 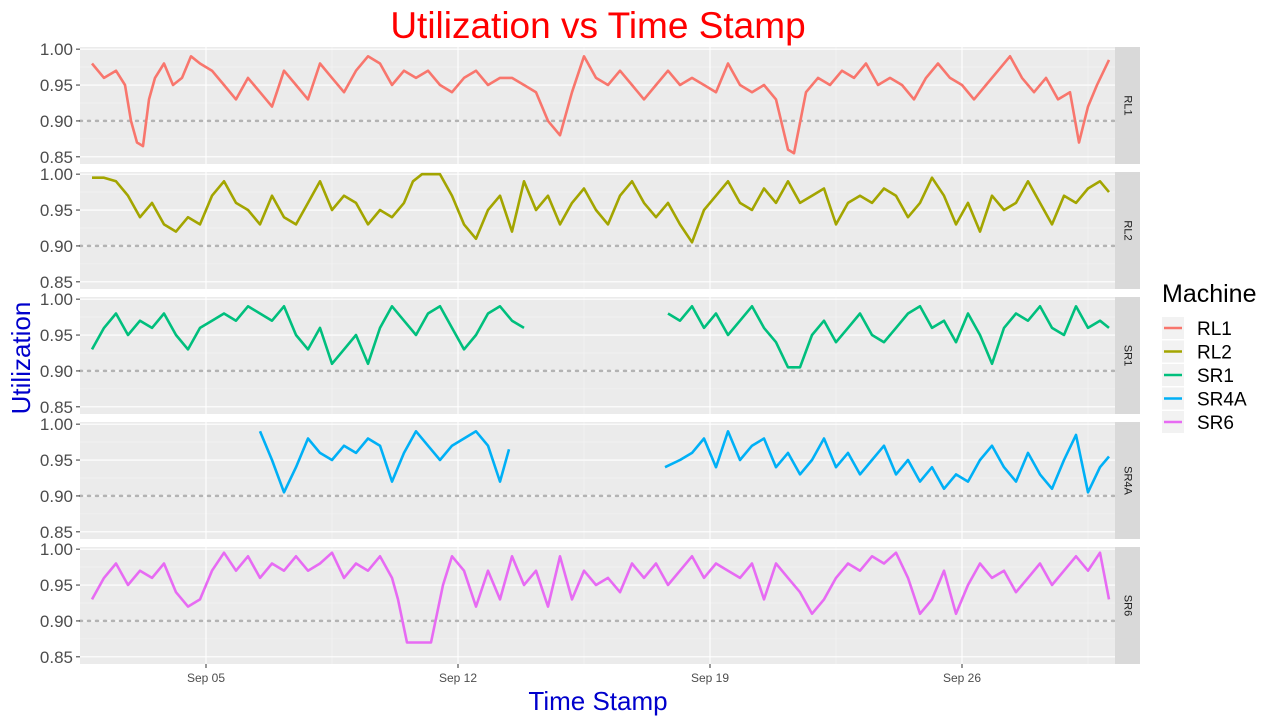 I want to click on series-line-sr6, so click(x=600, y=597).